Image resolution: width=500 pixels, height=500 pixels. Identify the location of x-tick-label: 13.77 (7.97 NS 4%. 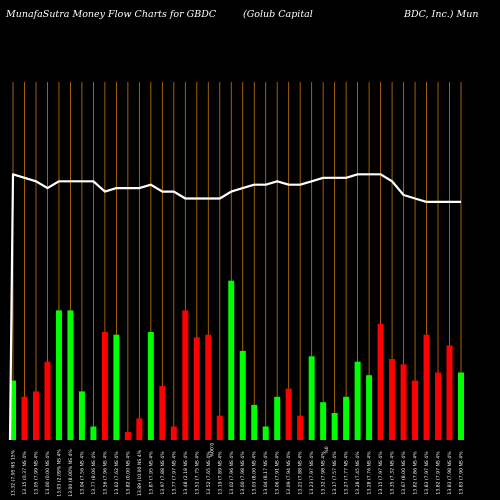
(174, 473).